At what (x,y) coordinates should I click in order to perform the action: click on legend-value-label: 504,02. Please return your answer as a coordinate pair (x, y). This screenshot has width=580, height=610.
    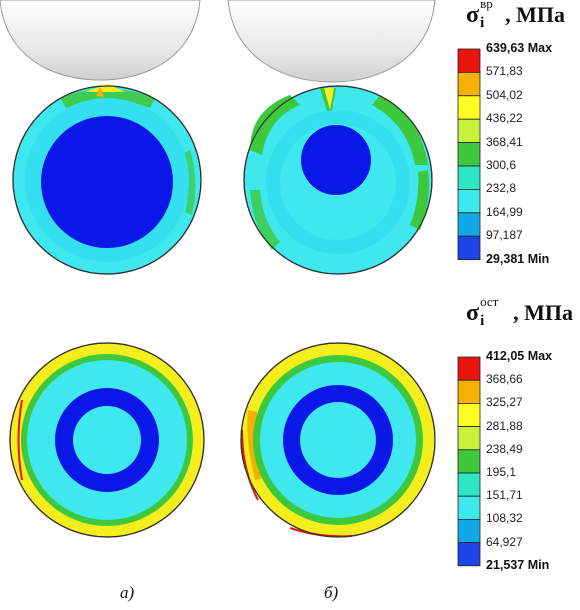
    Looking at the image, I should click on (504, 94).